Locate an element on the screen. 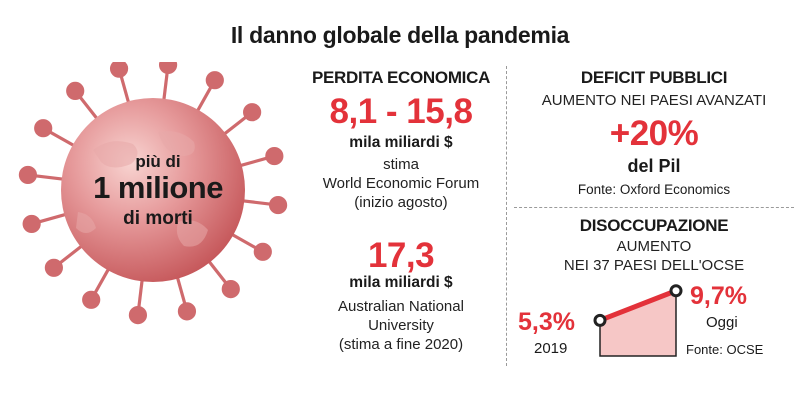 This screenshot has width=800, height=402. economic-loss-source2-line2: University is located at coordinates (401, 325).